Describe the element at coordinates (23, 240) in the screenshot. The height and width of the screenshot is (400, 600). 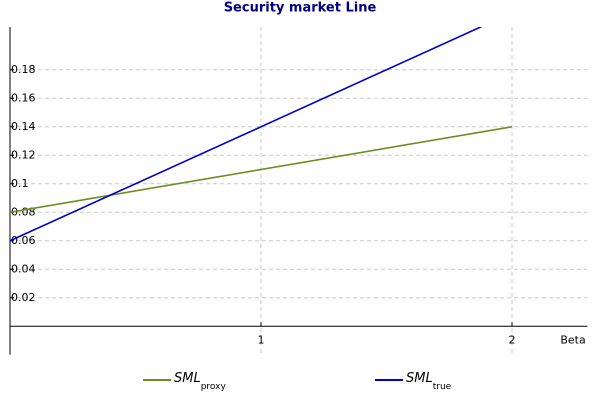
I see `y-tick-label: 0.06` at that location.